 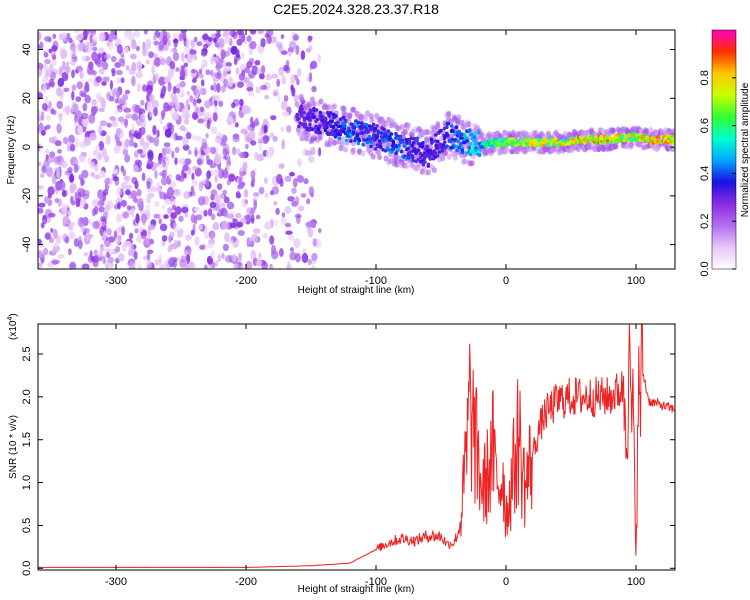 What do you see at coordinates (13, 326) in the screenshot?
I see `svg-text: (x104)` at bounding box center [13, 326].